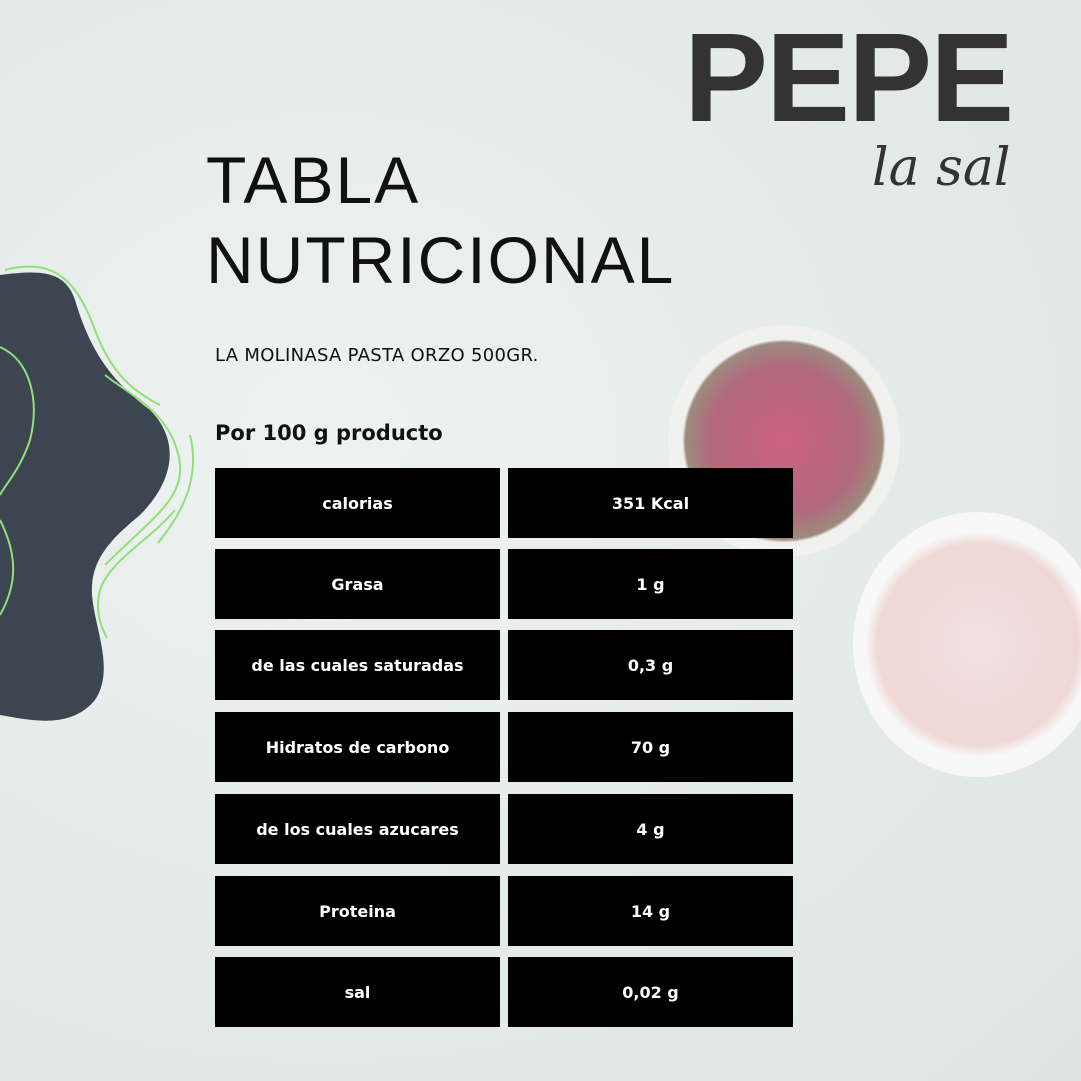 The image size is (1081, 1081). I want to click on nutrient-label: de las cuales saturadas, so click(357, 665).